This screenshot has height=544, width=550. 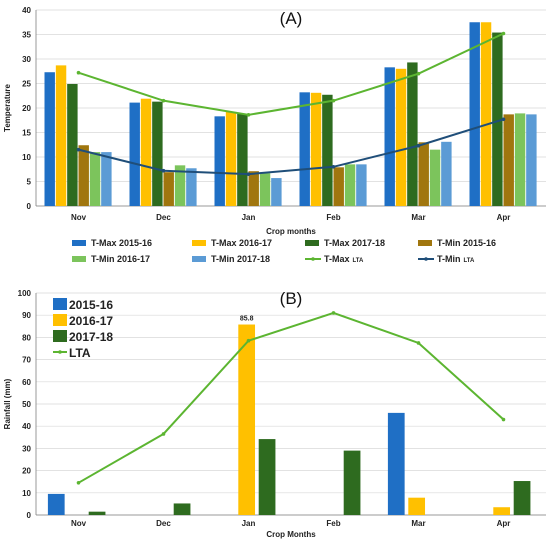 I want to click on bar-t-max-2015-16-feb, so click(x=304, y=149).